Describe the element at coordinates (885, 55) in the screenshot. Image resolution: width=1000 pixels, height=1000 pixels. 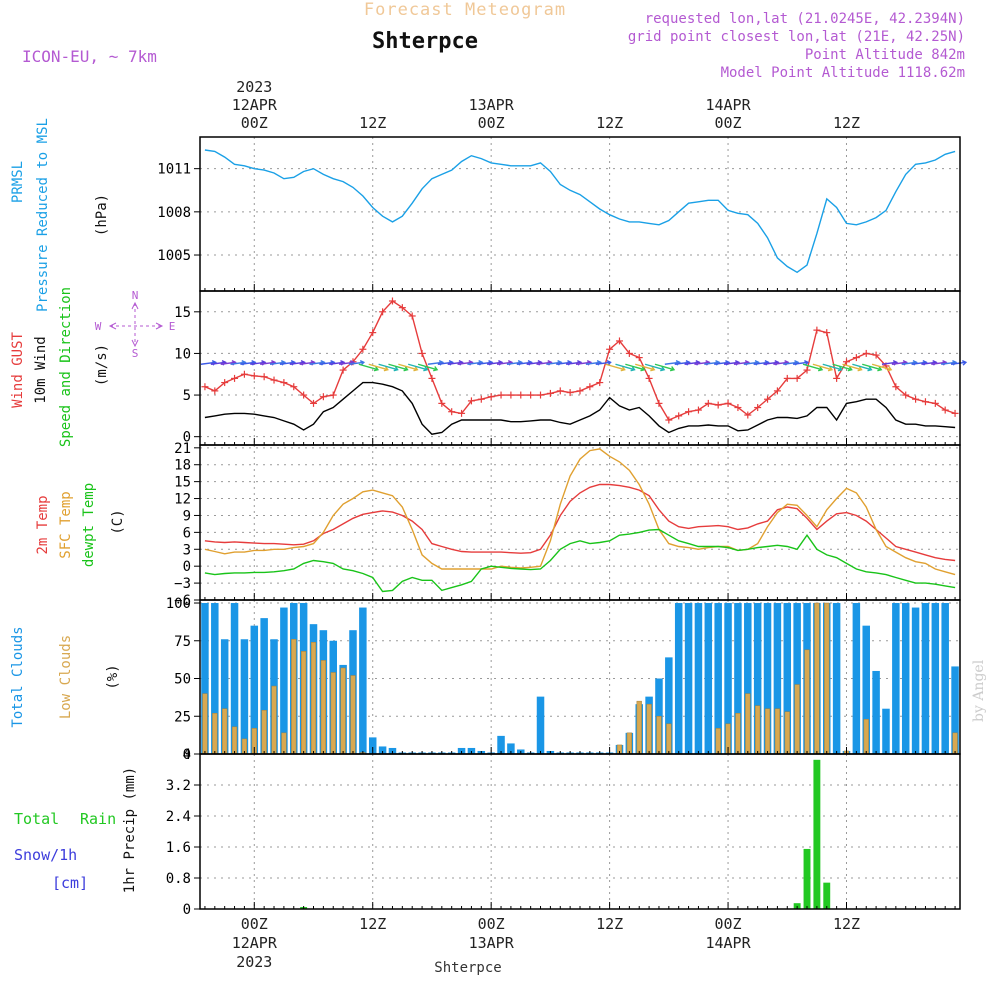
I see `point-altitude: Point Altitude 842m` at that location.